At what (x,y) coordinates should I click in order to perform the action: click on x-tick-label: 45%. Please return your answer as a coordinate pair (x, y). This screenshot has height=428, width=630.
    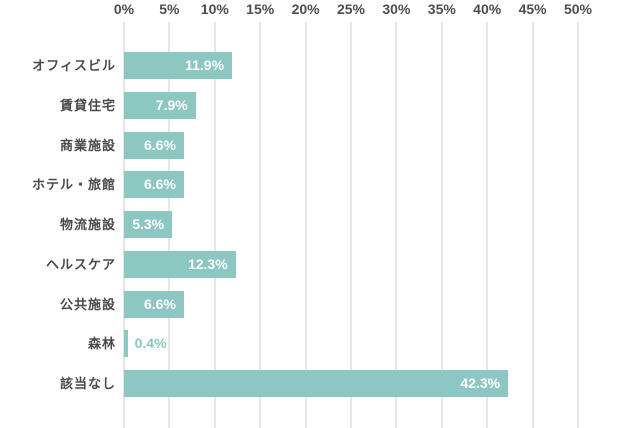
    Looking at the image, I should click on (532, 9).